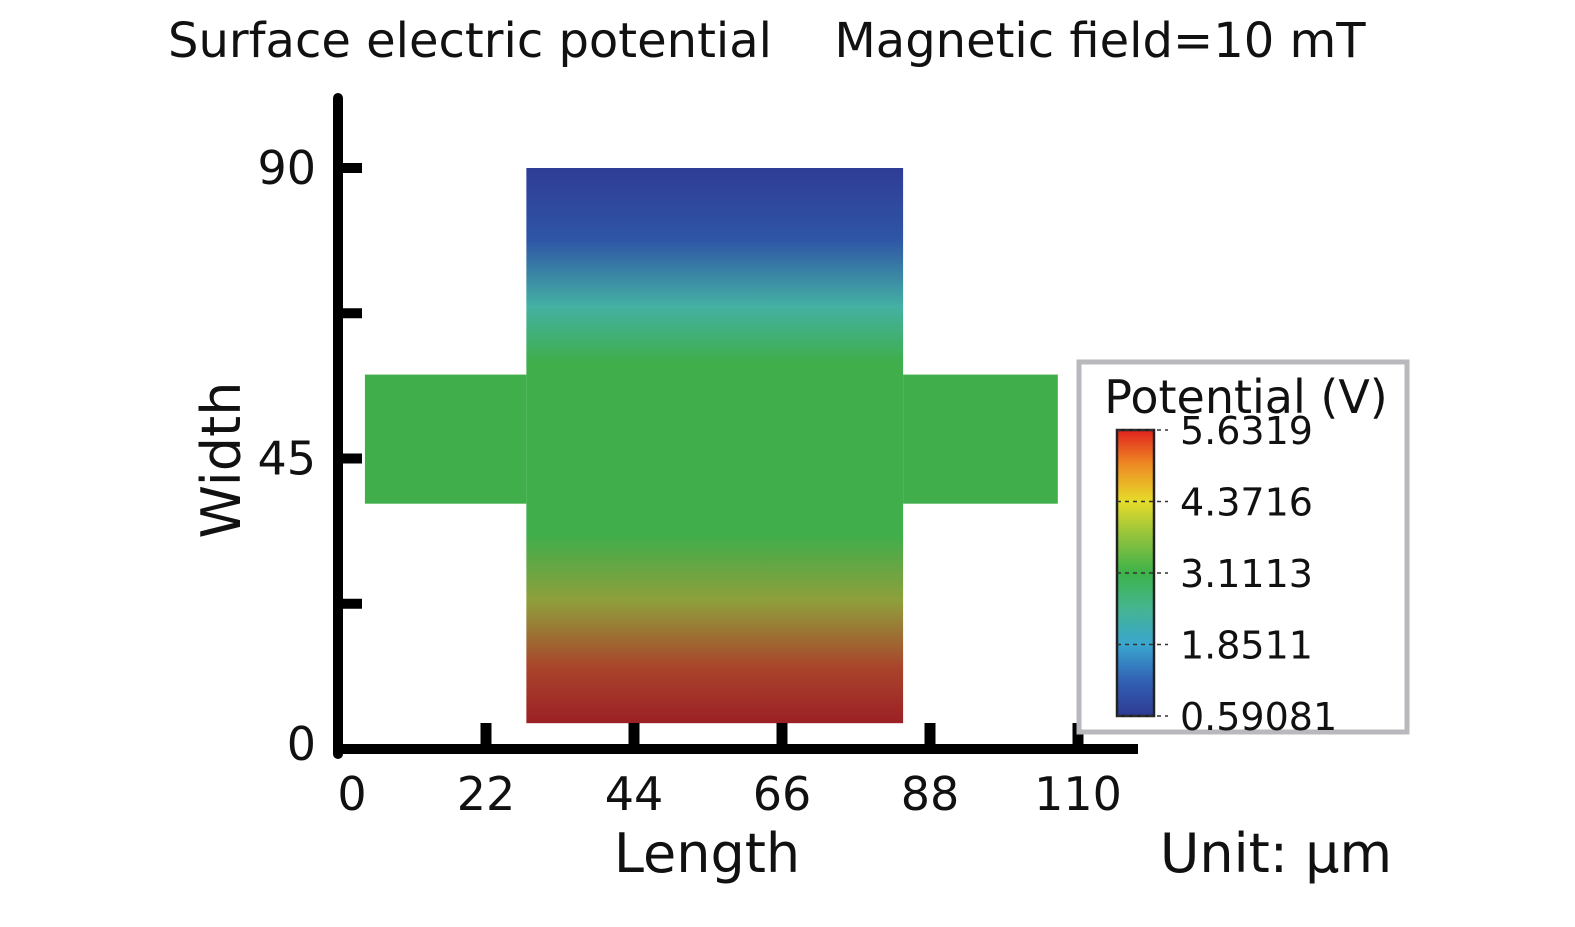  Describe the element at coordinates (1078, 794) in the screenshot. I see `x-tick-label: 110` at that location.